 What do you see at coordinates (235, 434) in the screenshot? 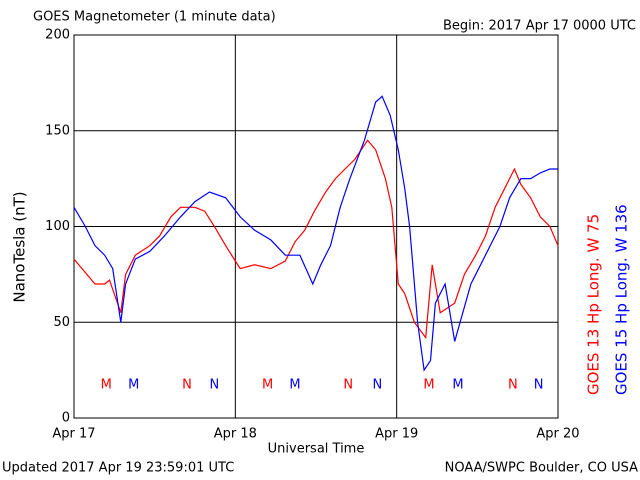
I see `x-tick-label: Apr 18` at bounding box center [235, 434].